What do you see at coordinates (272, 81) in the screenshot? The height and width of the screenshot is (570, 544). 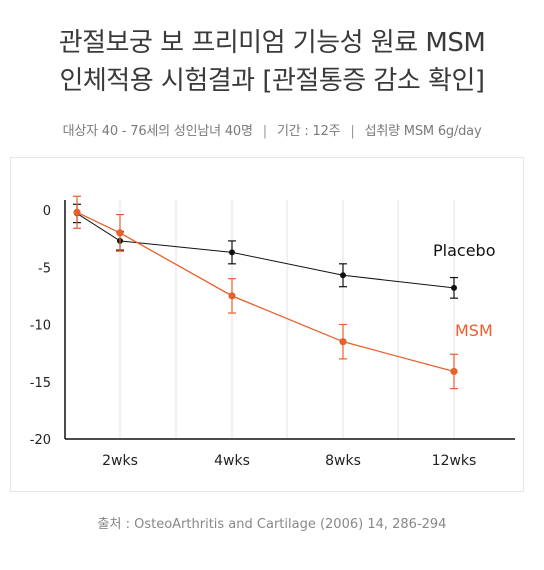 I see `page-title-line2: 인체적용 시험결과 [관절통증 감소 확인]` at bounding box center [272, 81].